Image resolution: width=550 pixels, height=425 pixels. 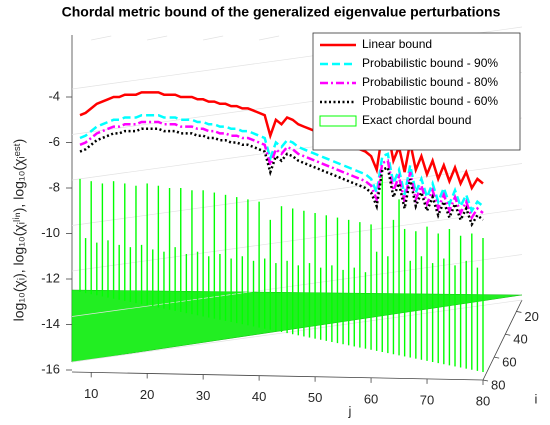 I want to click on legend-label: Linear bound, so click(x=397, y=44).